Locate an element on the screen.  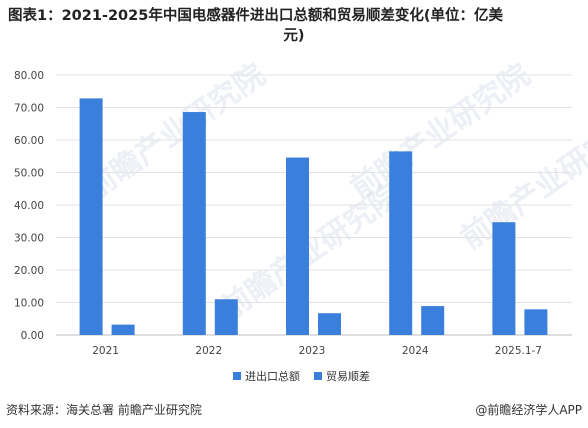
chart-title-line1: 图表1：2021-2025年中国电感器件进出口总额和贸易顺差变化(单位：亿美 is located at coordinates (255, 16).